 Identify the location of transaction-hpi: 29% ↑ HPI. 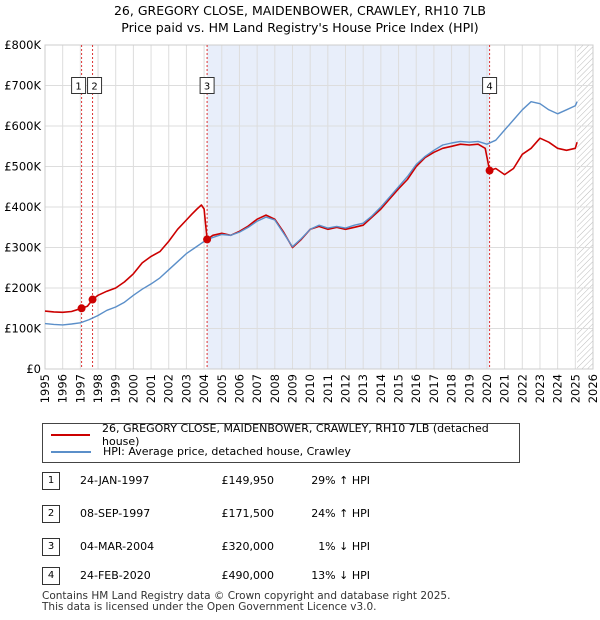
(340, 480).